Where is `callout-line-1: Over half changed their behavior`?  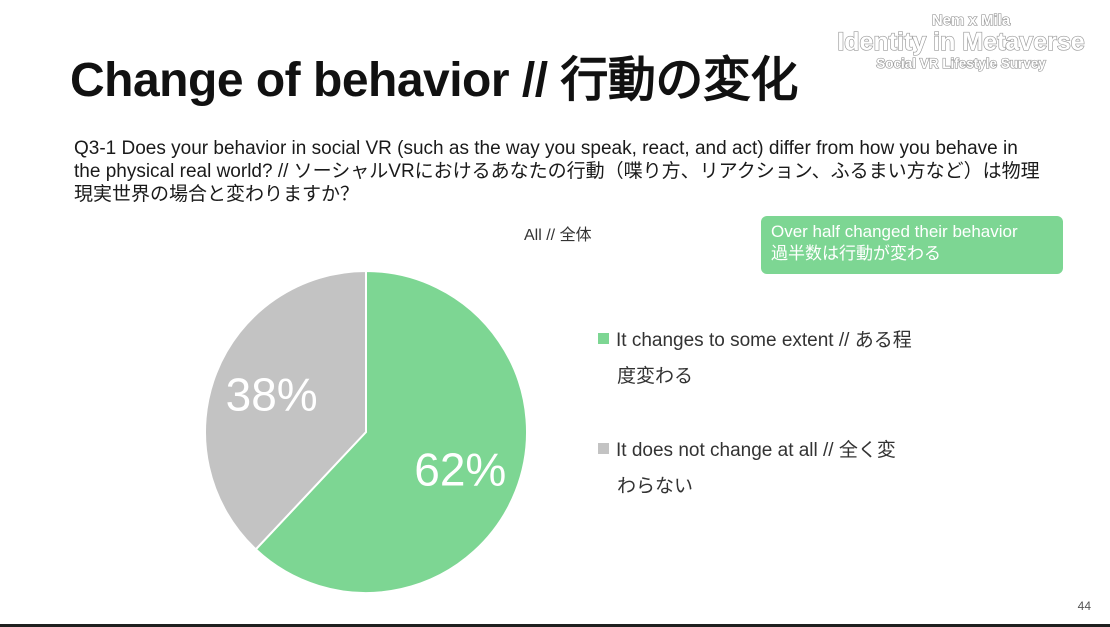
callout-line-1: Over half changed their behavior is located at coordinates (894, 231).